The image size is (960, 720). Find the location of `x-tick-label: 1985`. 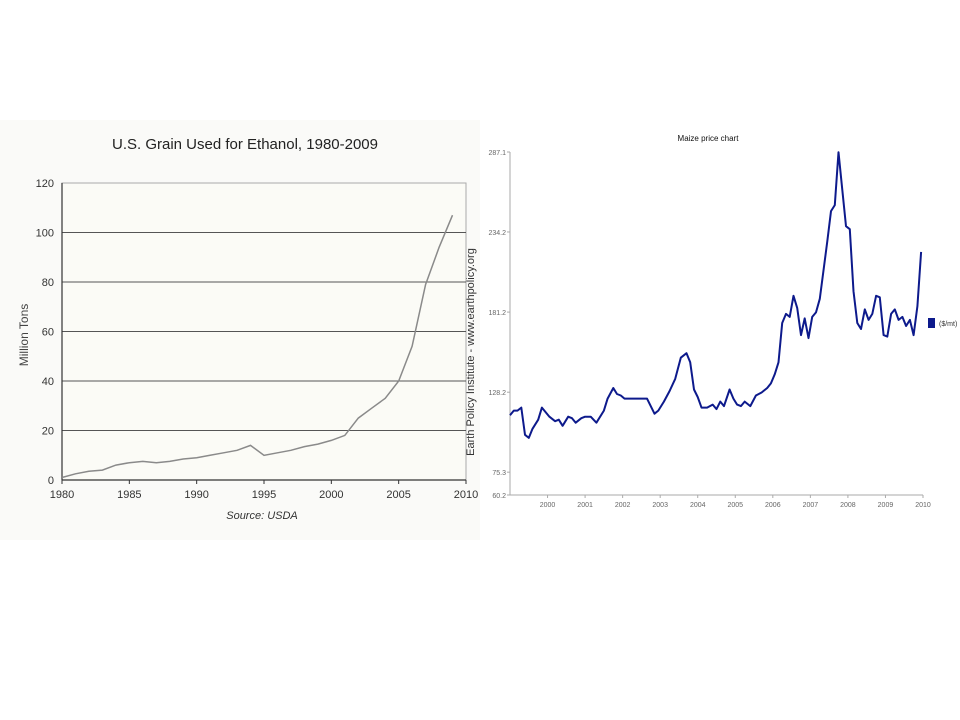

x-tick-label: 1985 is located at coordinates (129, 495).